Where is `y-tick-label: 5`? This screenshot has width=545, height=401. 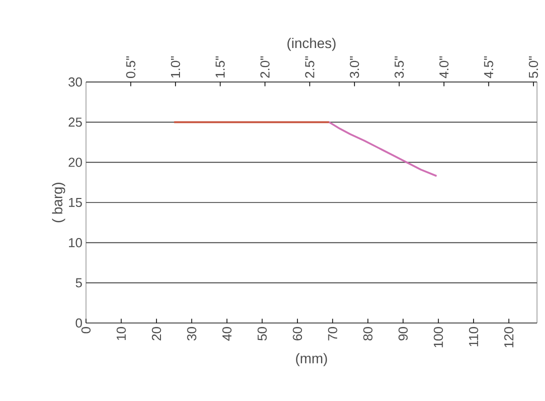
y-tick-label: 5 is located at coordinates (79, 283).